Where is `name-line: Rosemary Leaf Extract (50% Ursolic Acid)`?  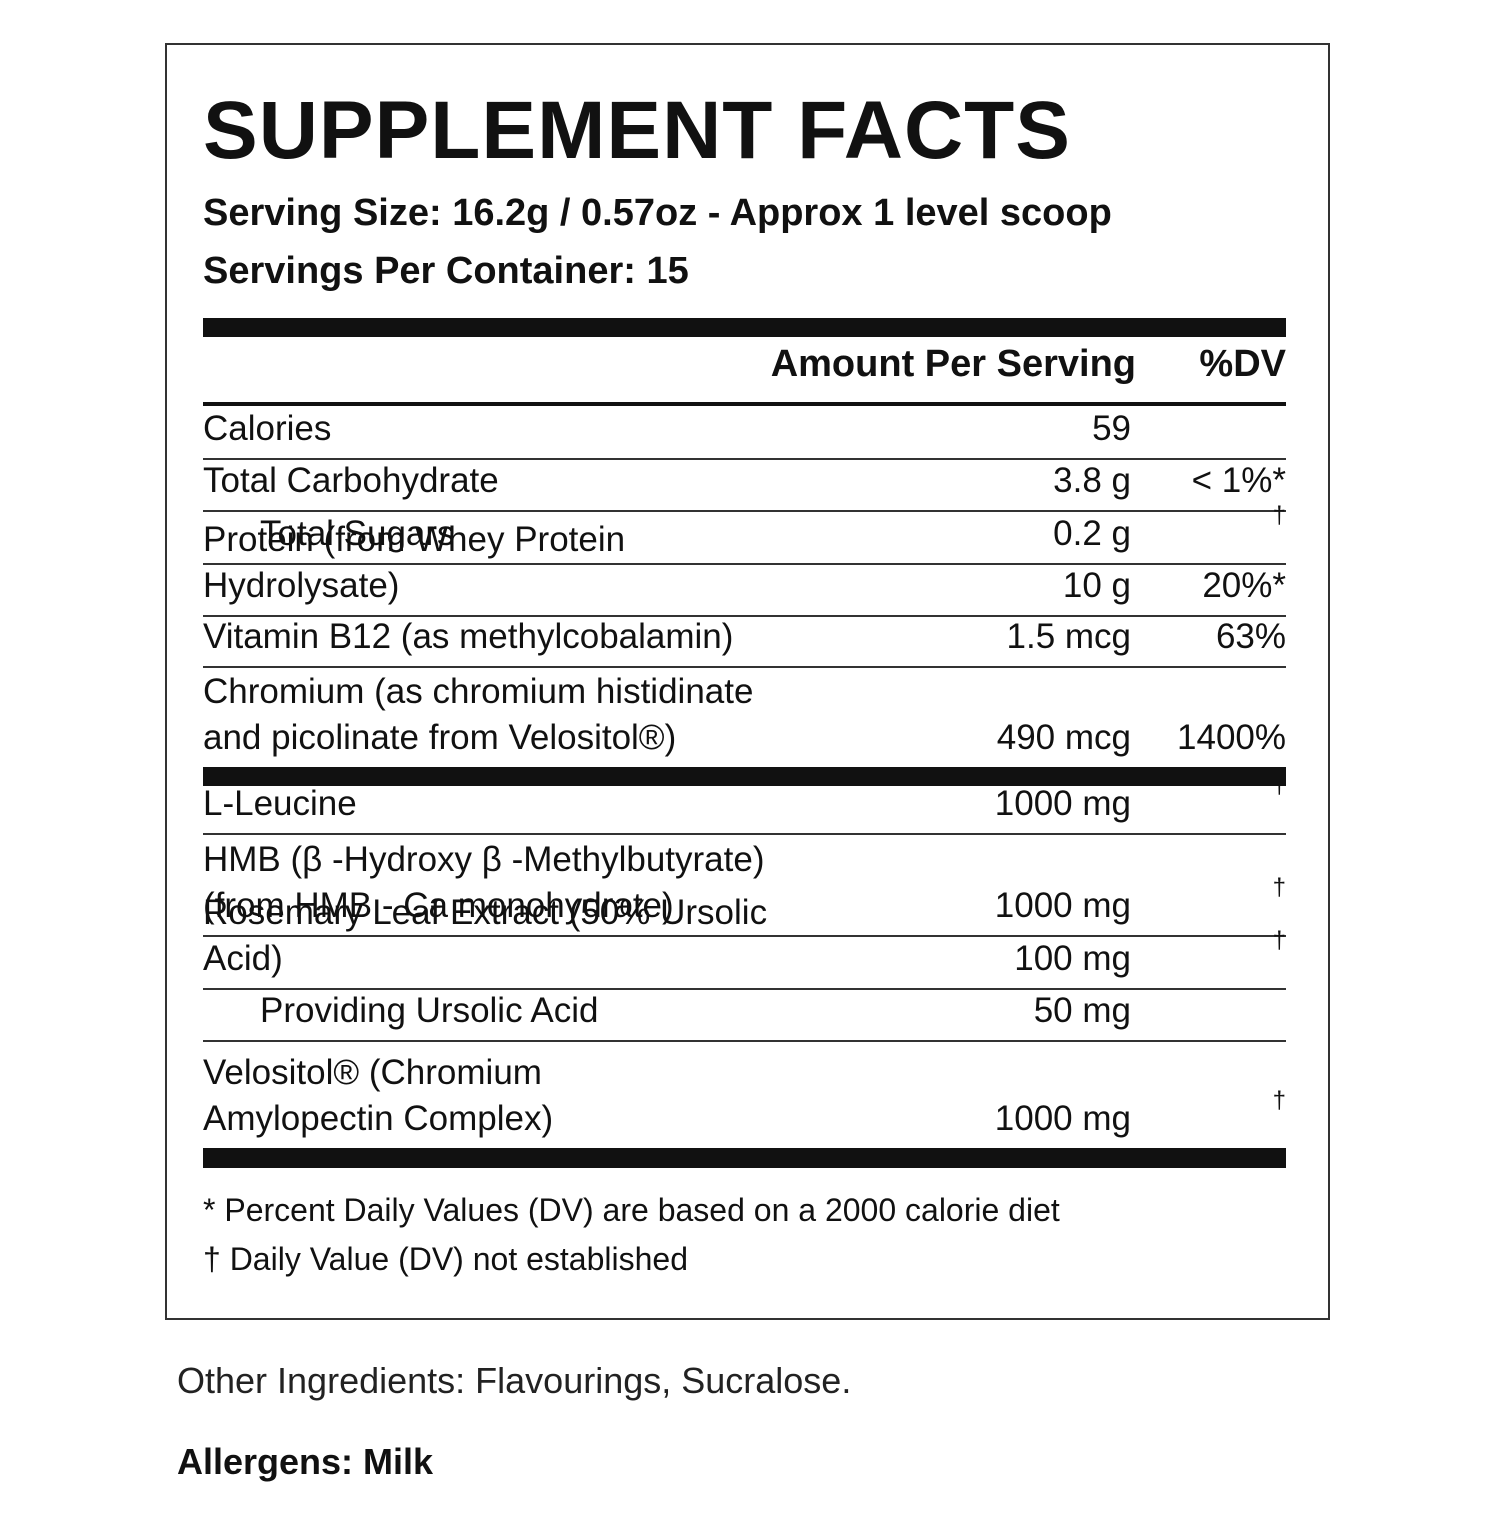
name-line: Rosemary Leaf Extract (50% Ursolic Acid) is located at coordinates (485, 935).